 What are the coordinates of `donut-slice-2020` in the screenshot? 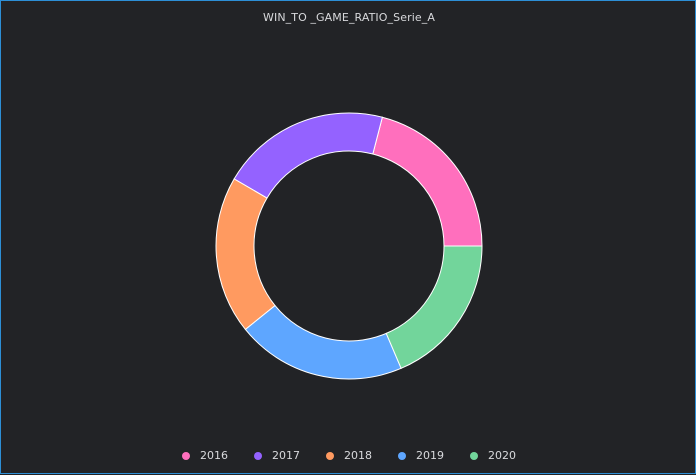 It's located at (434, 307).